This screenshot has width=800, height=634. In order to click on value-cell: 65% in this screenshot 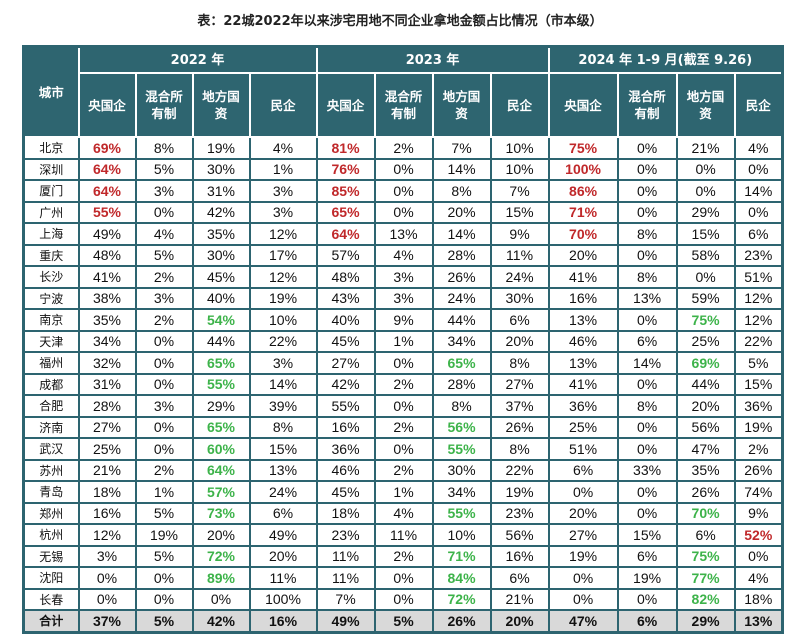, I will do `click(345, 212)`.